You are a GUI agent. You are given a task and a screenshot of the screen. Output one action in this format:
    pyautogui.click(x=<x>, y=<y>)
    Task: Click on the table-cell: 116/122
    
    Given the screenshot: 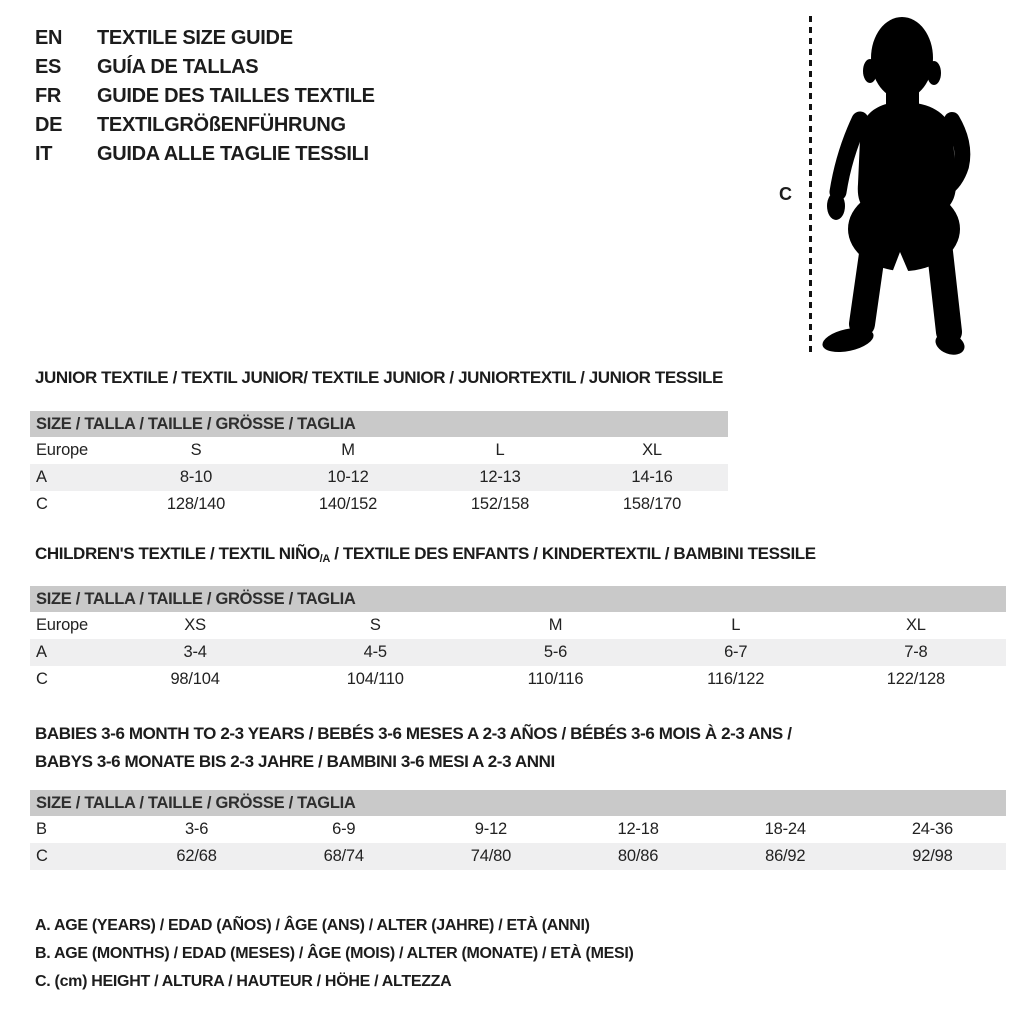 What is the action you would take?
    pyautogui.click(x=736, y=679)
    